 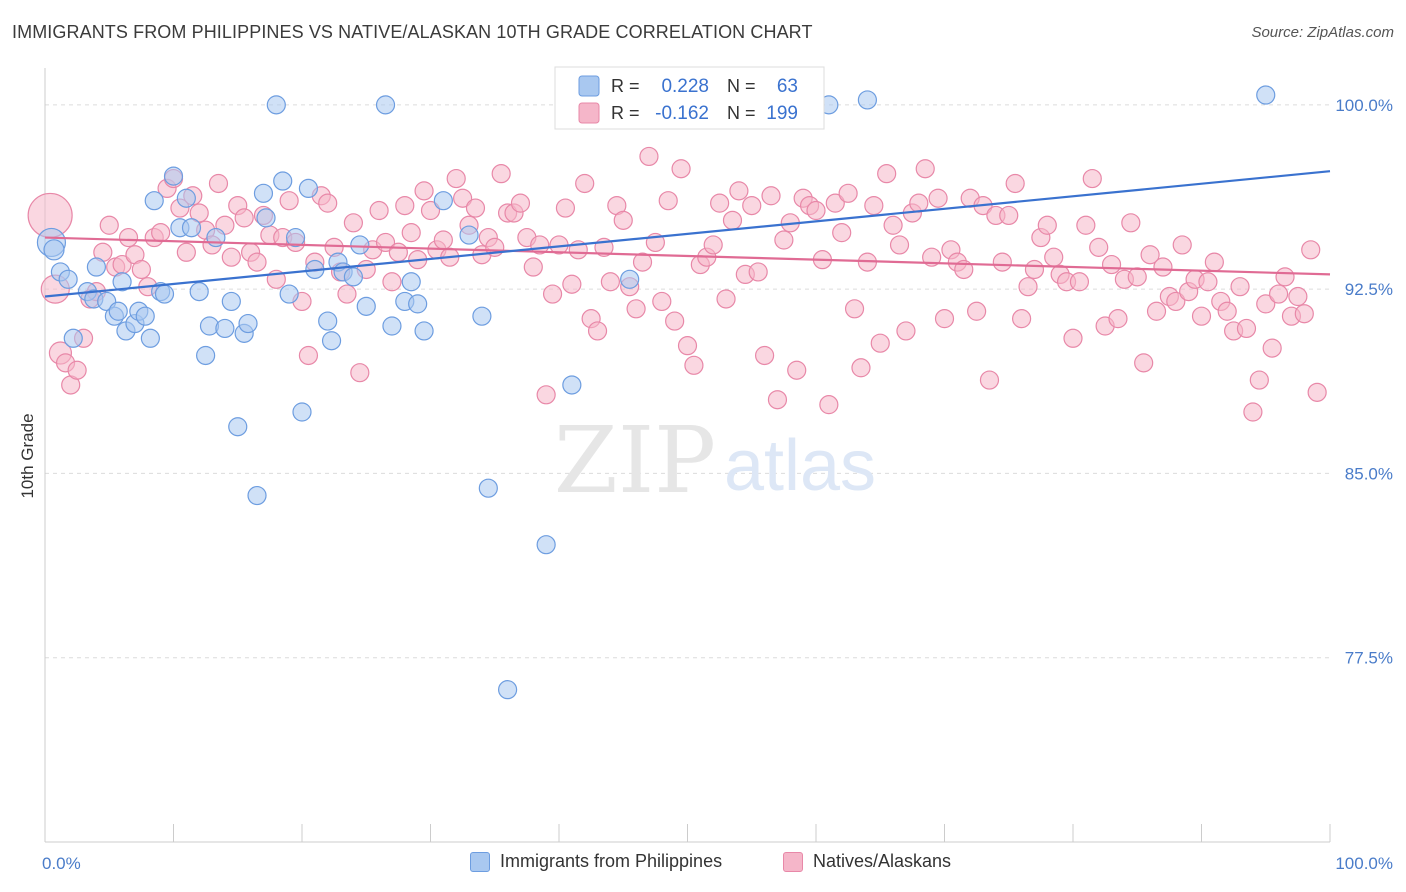 What do you see at coordinates (882, 861) in the screenshot?
I see `legend-label-natives: Natives/Alaskans` at bounding box center [882, 861].